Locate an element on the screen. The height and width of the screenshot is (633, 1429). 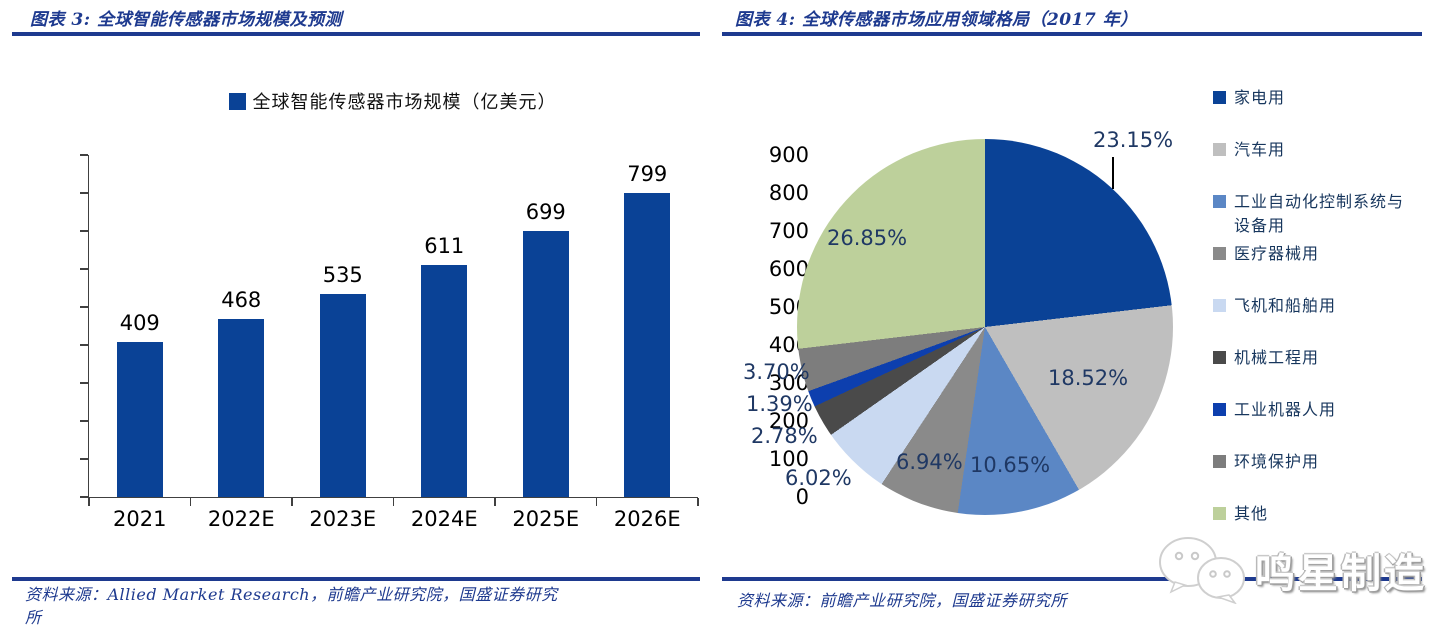
pie-legend-item: 飞机和船舶用 is located at coordinates (1315, 306).